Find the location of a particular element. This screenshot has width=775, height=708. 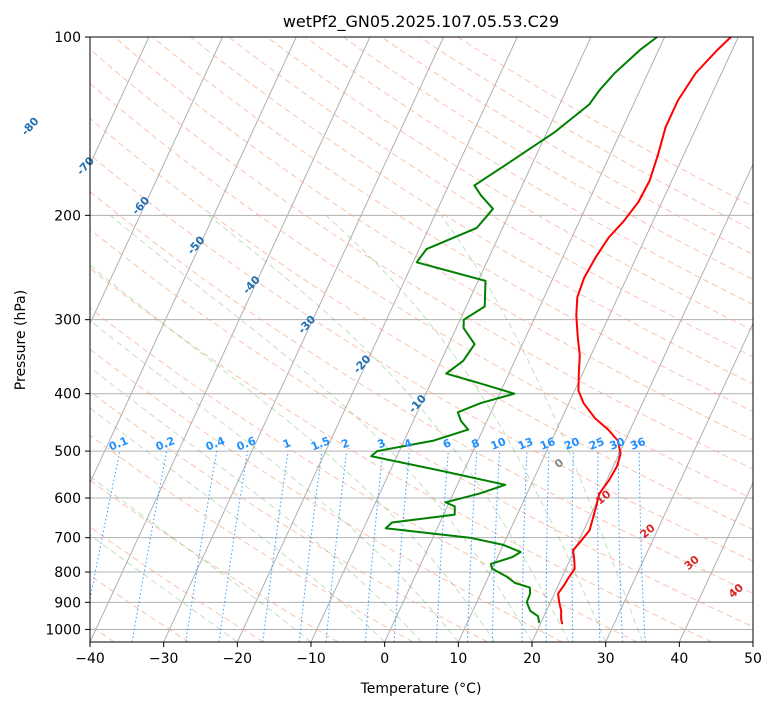

x-tick-label: −30 is located at coordinates (164, 659).